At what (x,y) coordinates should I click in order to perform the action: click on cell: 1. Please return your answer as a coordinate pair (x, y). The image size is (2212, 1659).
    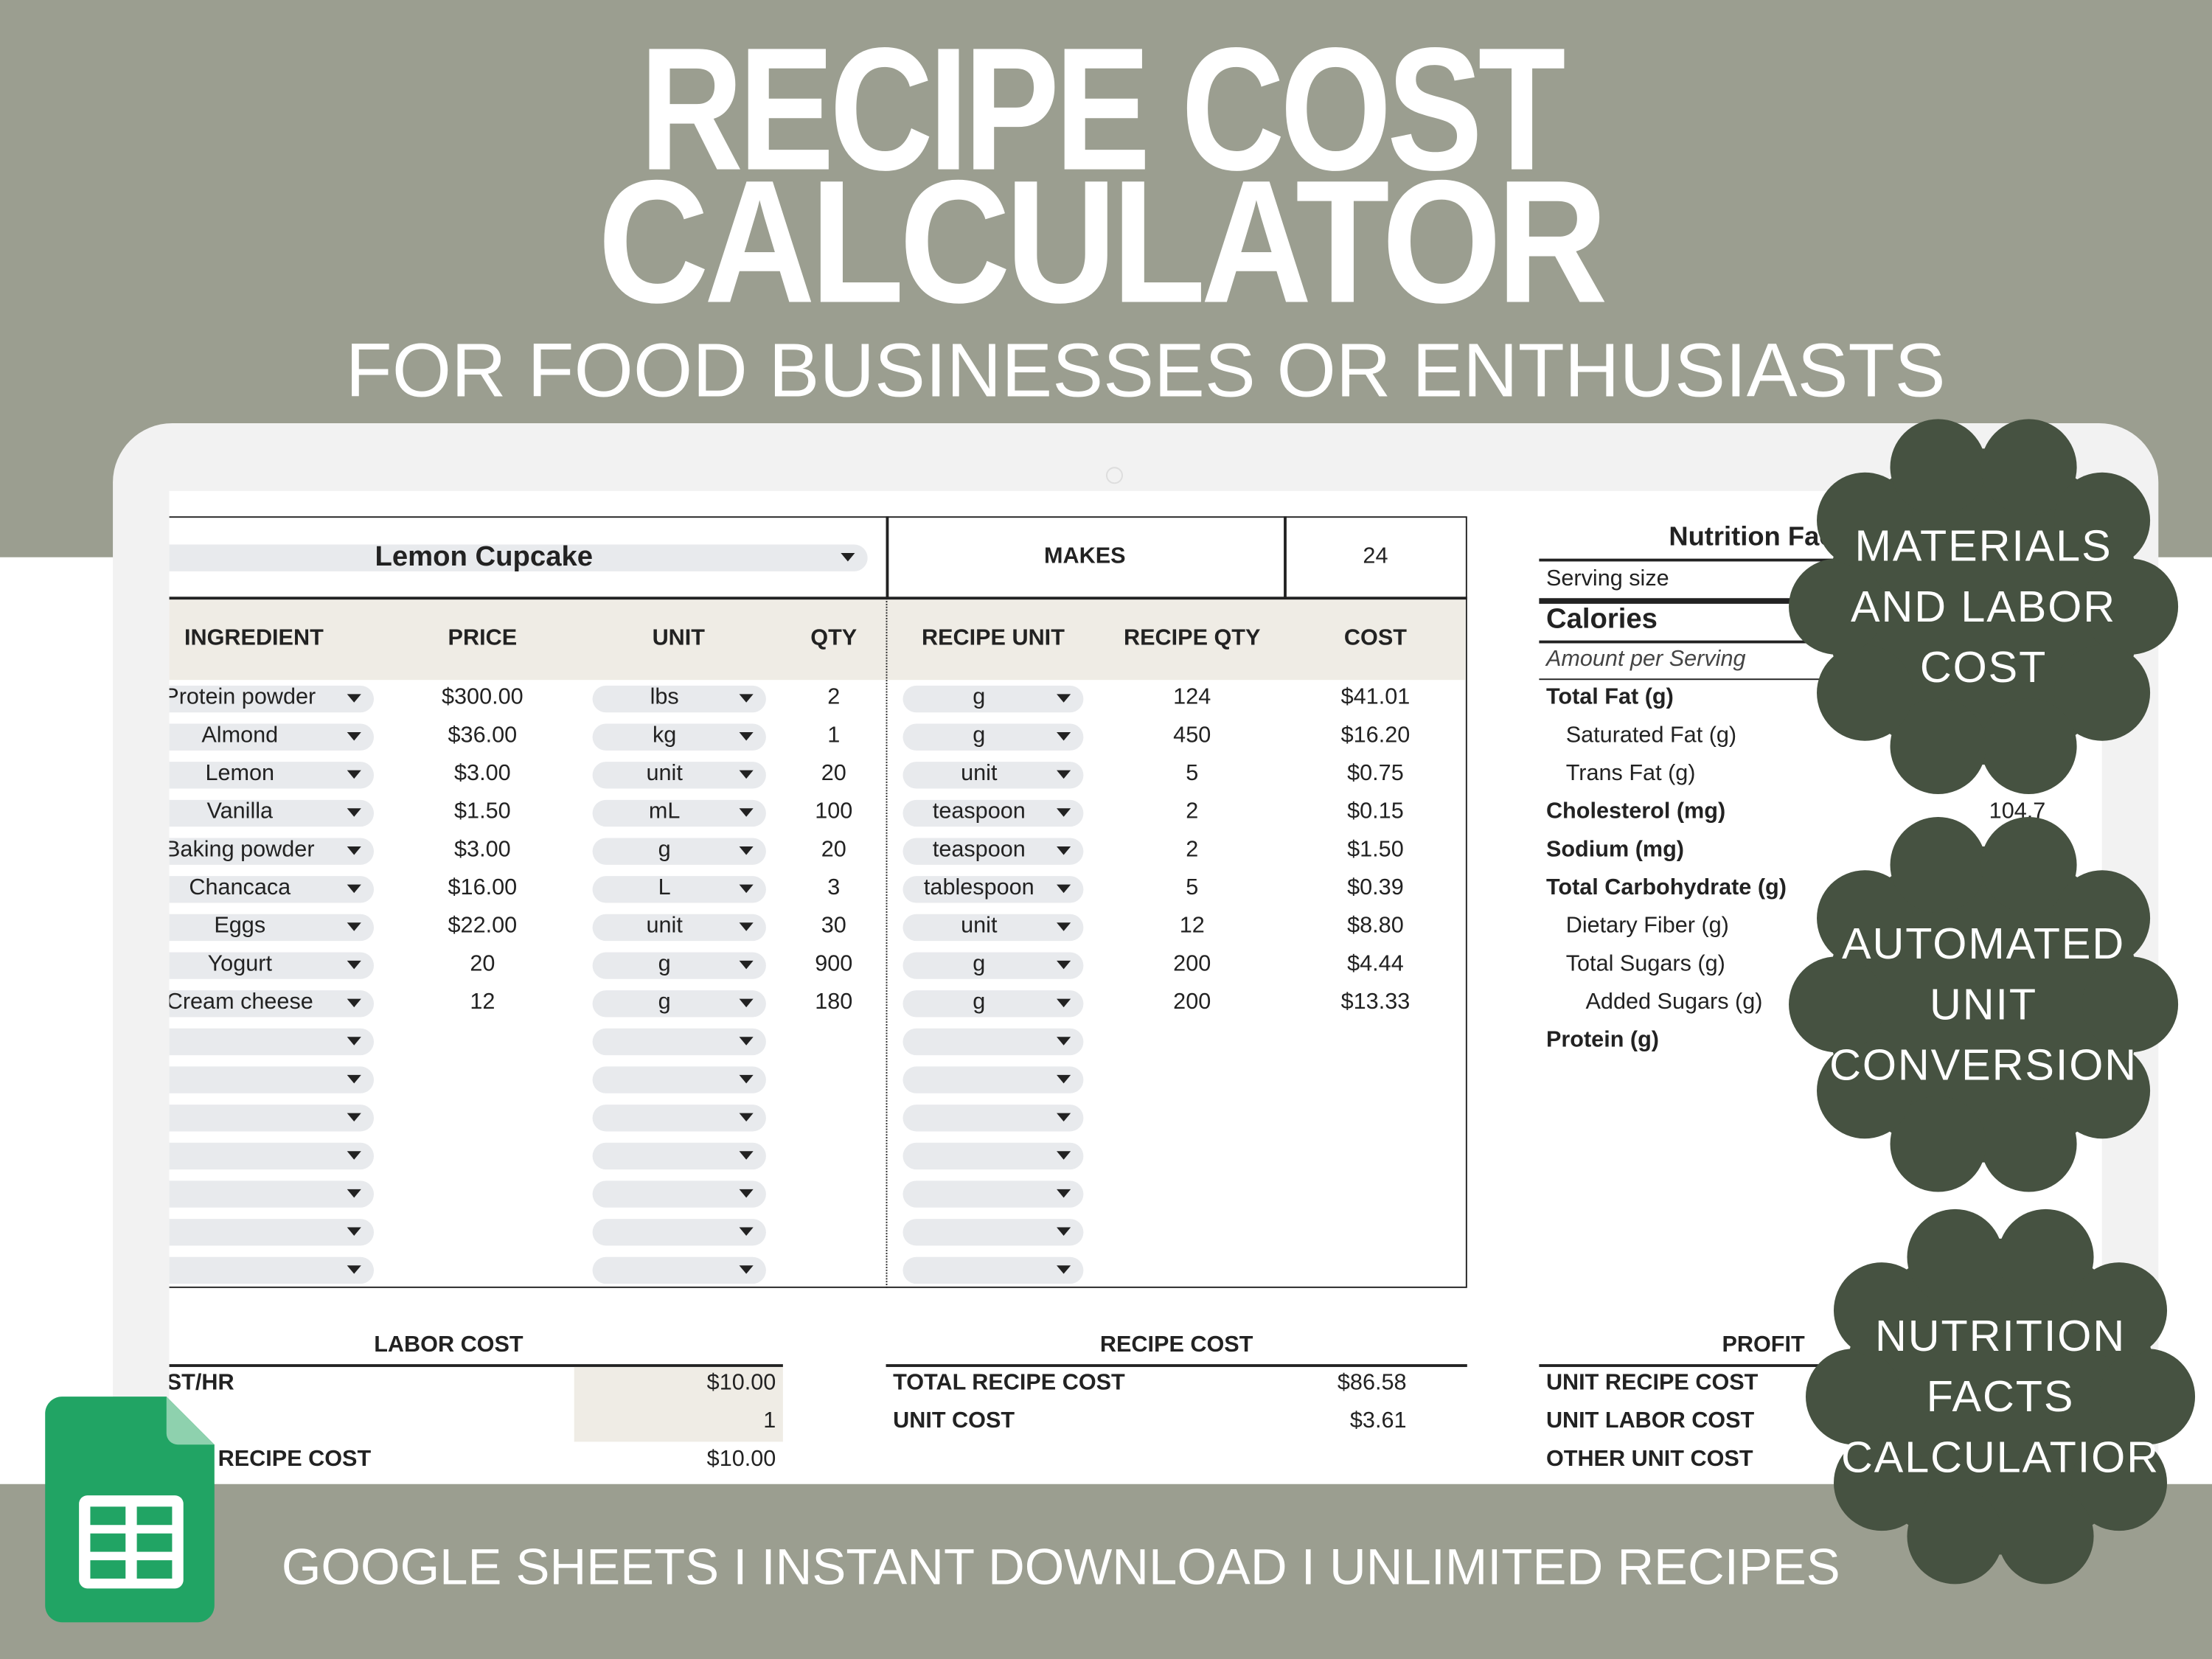
    Looking at the image, I should click on (834, 735).